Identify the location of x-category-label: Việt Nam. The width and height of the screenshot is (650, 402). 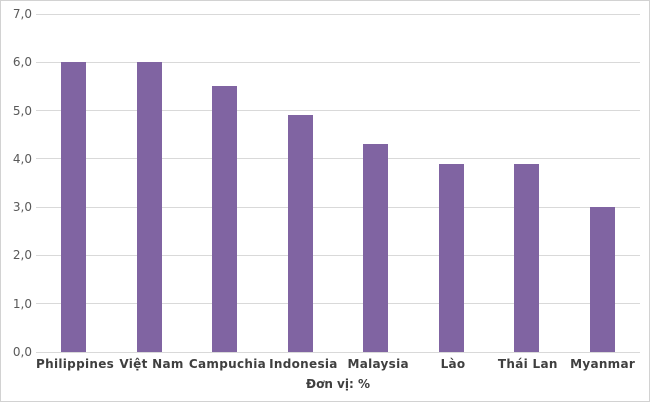
(151, 364).